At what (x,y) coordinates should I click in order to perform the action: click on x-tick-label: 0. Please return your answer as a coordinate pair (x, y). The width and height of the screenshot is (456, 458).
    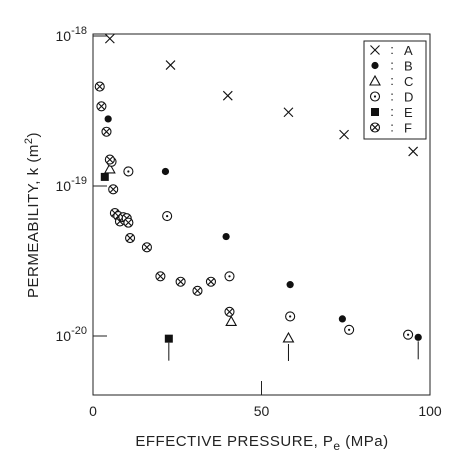
    Looking at the image, I should click on (93, 411).